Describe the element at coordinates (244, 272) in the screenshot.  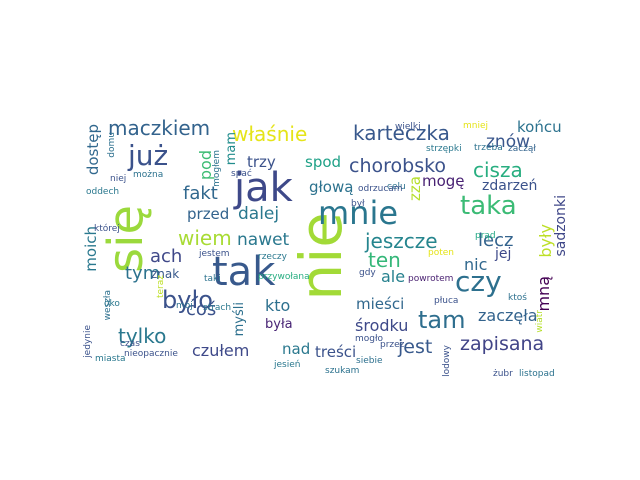
I see `word-tak: tak` at that location.